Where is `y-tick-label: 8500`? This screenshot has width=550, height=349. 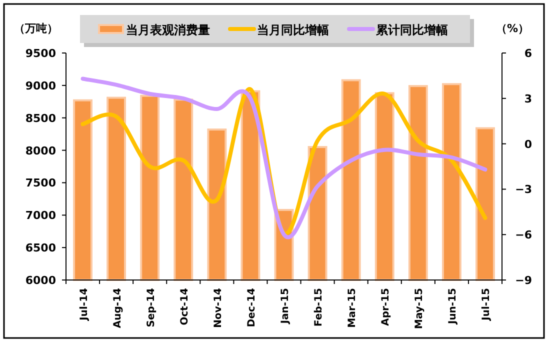 y-tick-label: 8500 is located at coordinates (40, 118).